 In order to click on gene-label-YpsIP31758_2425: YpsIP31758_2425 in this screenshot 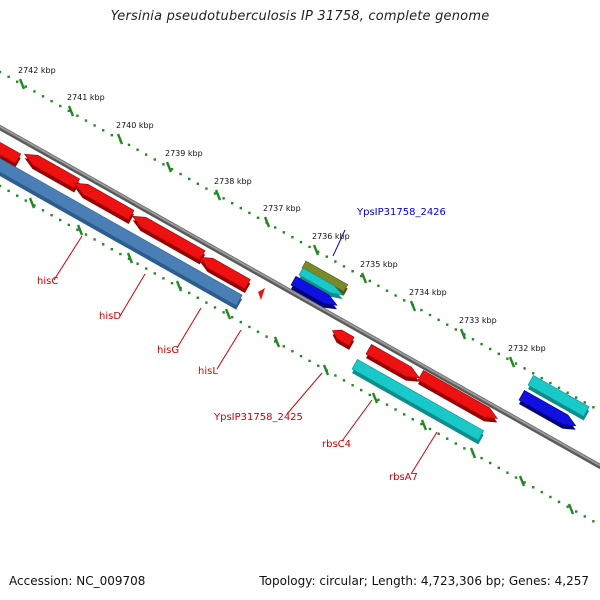, I will do `click(258, 417)`.